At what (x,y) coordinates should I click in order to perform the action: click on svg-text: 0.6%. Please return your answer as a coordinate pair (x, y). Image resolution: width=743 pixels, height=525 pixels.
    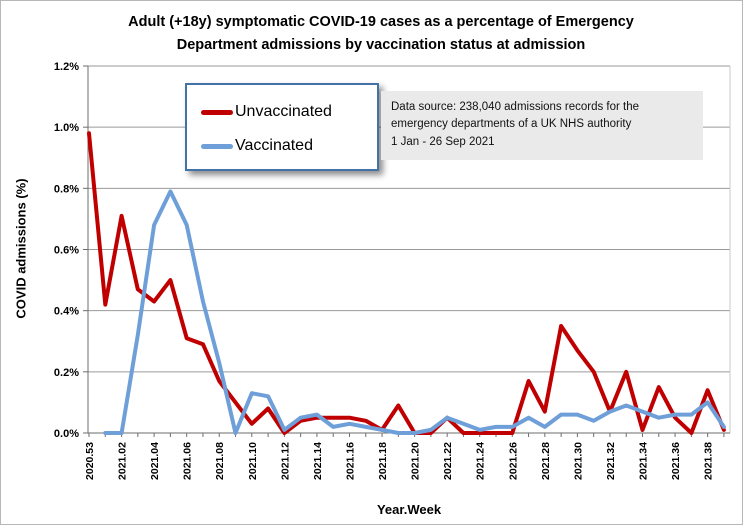
    Looking at the image, I should click on (66, 251).